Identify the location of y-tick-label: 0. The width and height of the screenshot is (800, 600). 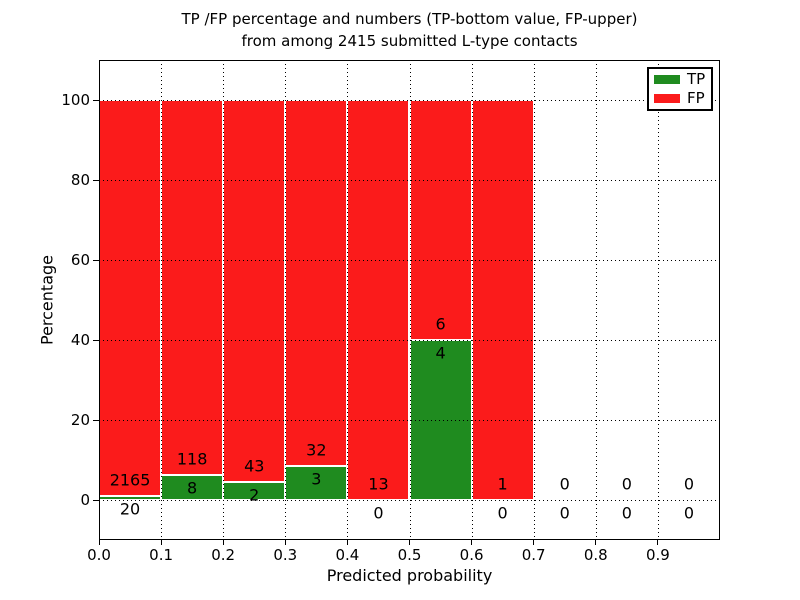
(85, 500).